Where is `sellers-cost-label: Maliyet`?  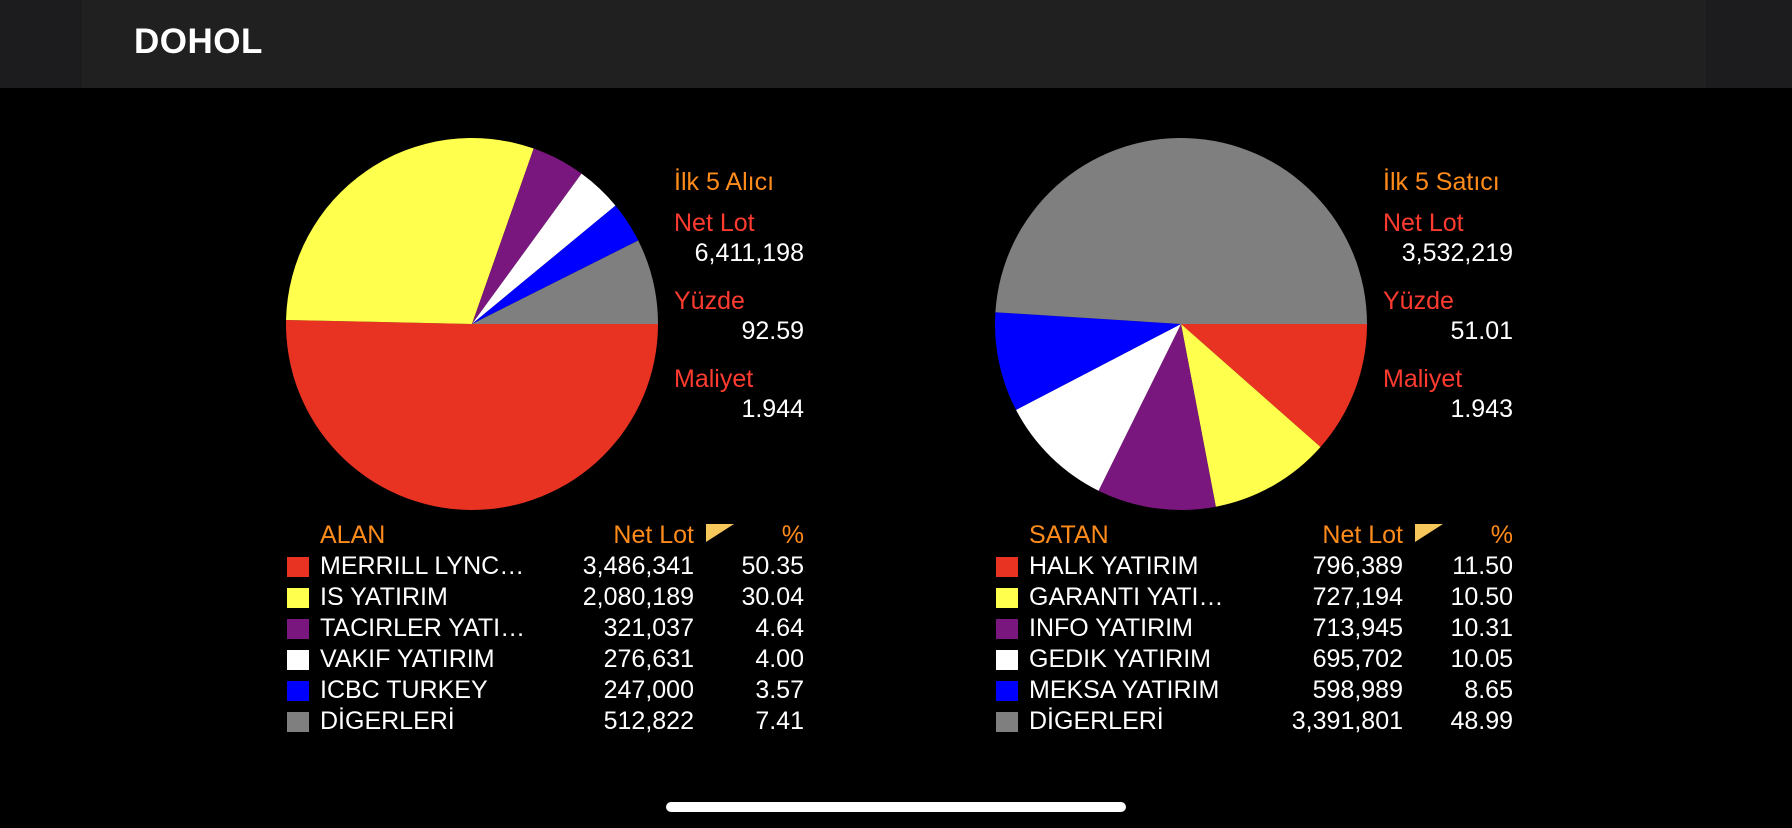
sellers-cost-label: Maliyet is located at coordinates (1423, 379).